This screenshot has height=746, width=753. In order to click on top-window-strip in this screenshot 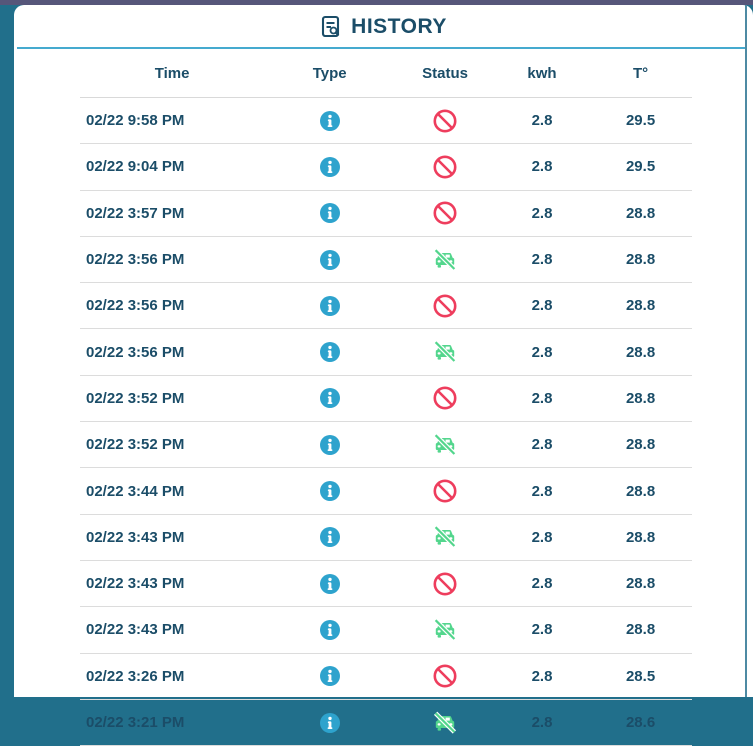, I will do `click(376, 2)`.